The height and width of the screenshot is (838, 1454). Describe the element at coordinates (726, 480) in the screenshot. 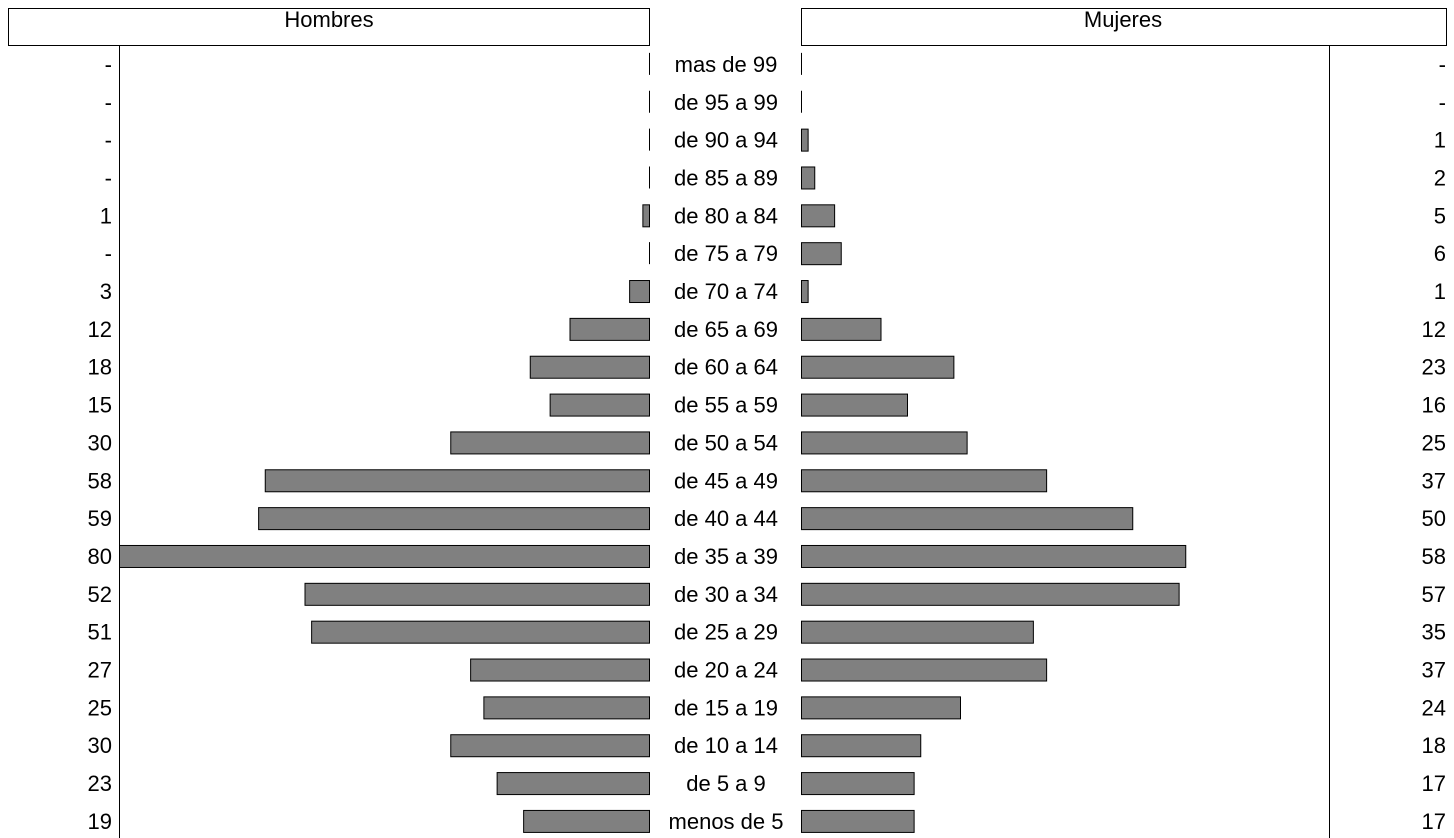

I see `age-group-label: de 45 a 49` at that location.